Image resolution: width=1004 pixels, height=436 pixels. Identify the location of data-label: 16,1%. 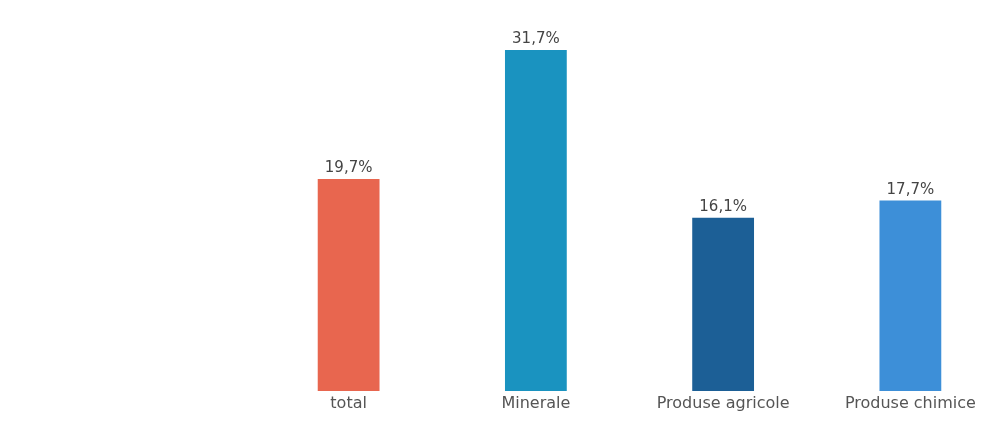
(723, 205).